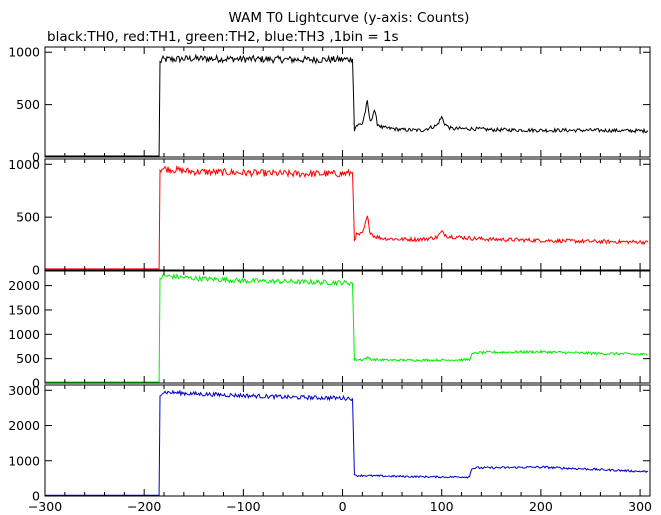 This screenshot has height=515, width=661. I want to click on y-tick-label: 1500, so click(24, 309).